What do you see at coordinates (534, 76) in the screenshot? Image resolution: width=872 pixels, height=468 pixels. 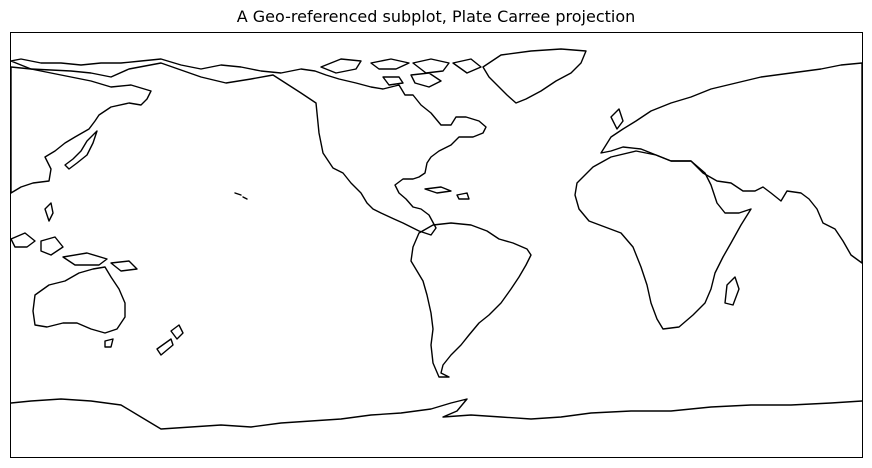 I see `coastline-greenland` at bounding box center [534, 76].